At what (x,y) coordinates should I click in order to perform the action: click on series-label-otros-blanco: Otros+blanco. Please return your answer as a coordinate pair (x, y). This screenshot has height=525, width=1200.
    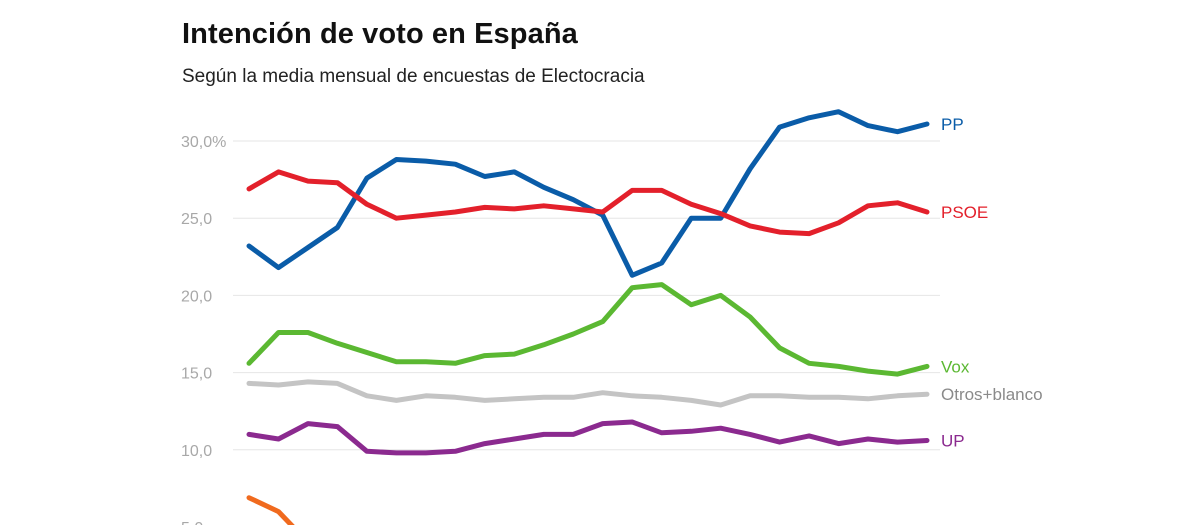
    Looking at the image, I should click on (992, 394).